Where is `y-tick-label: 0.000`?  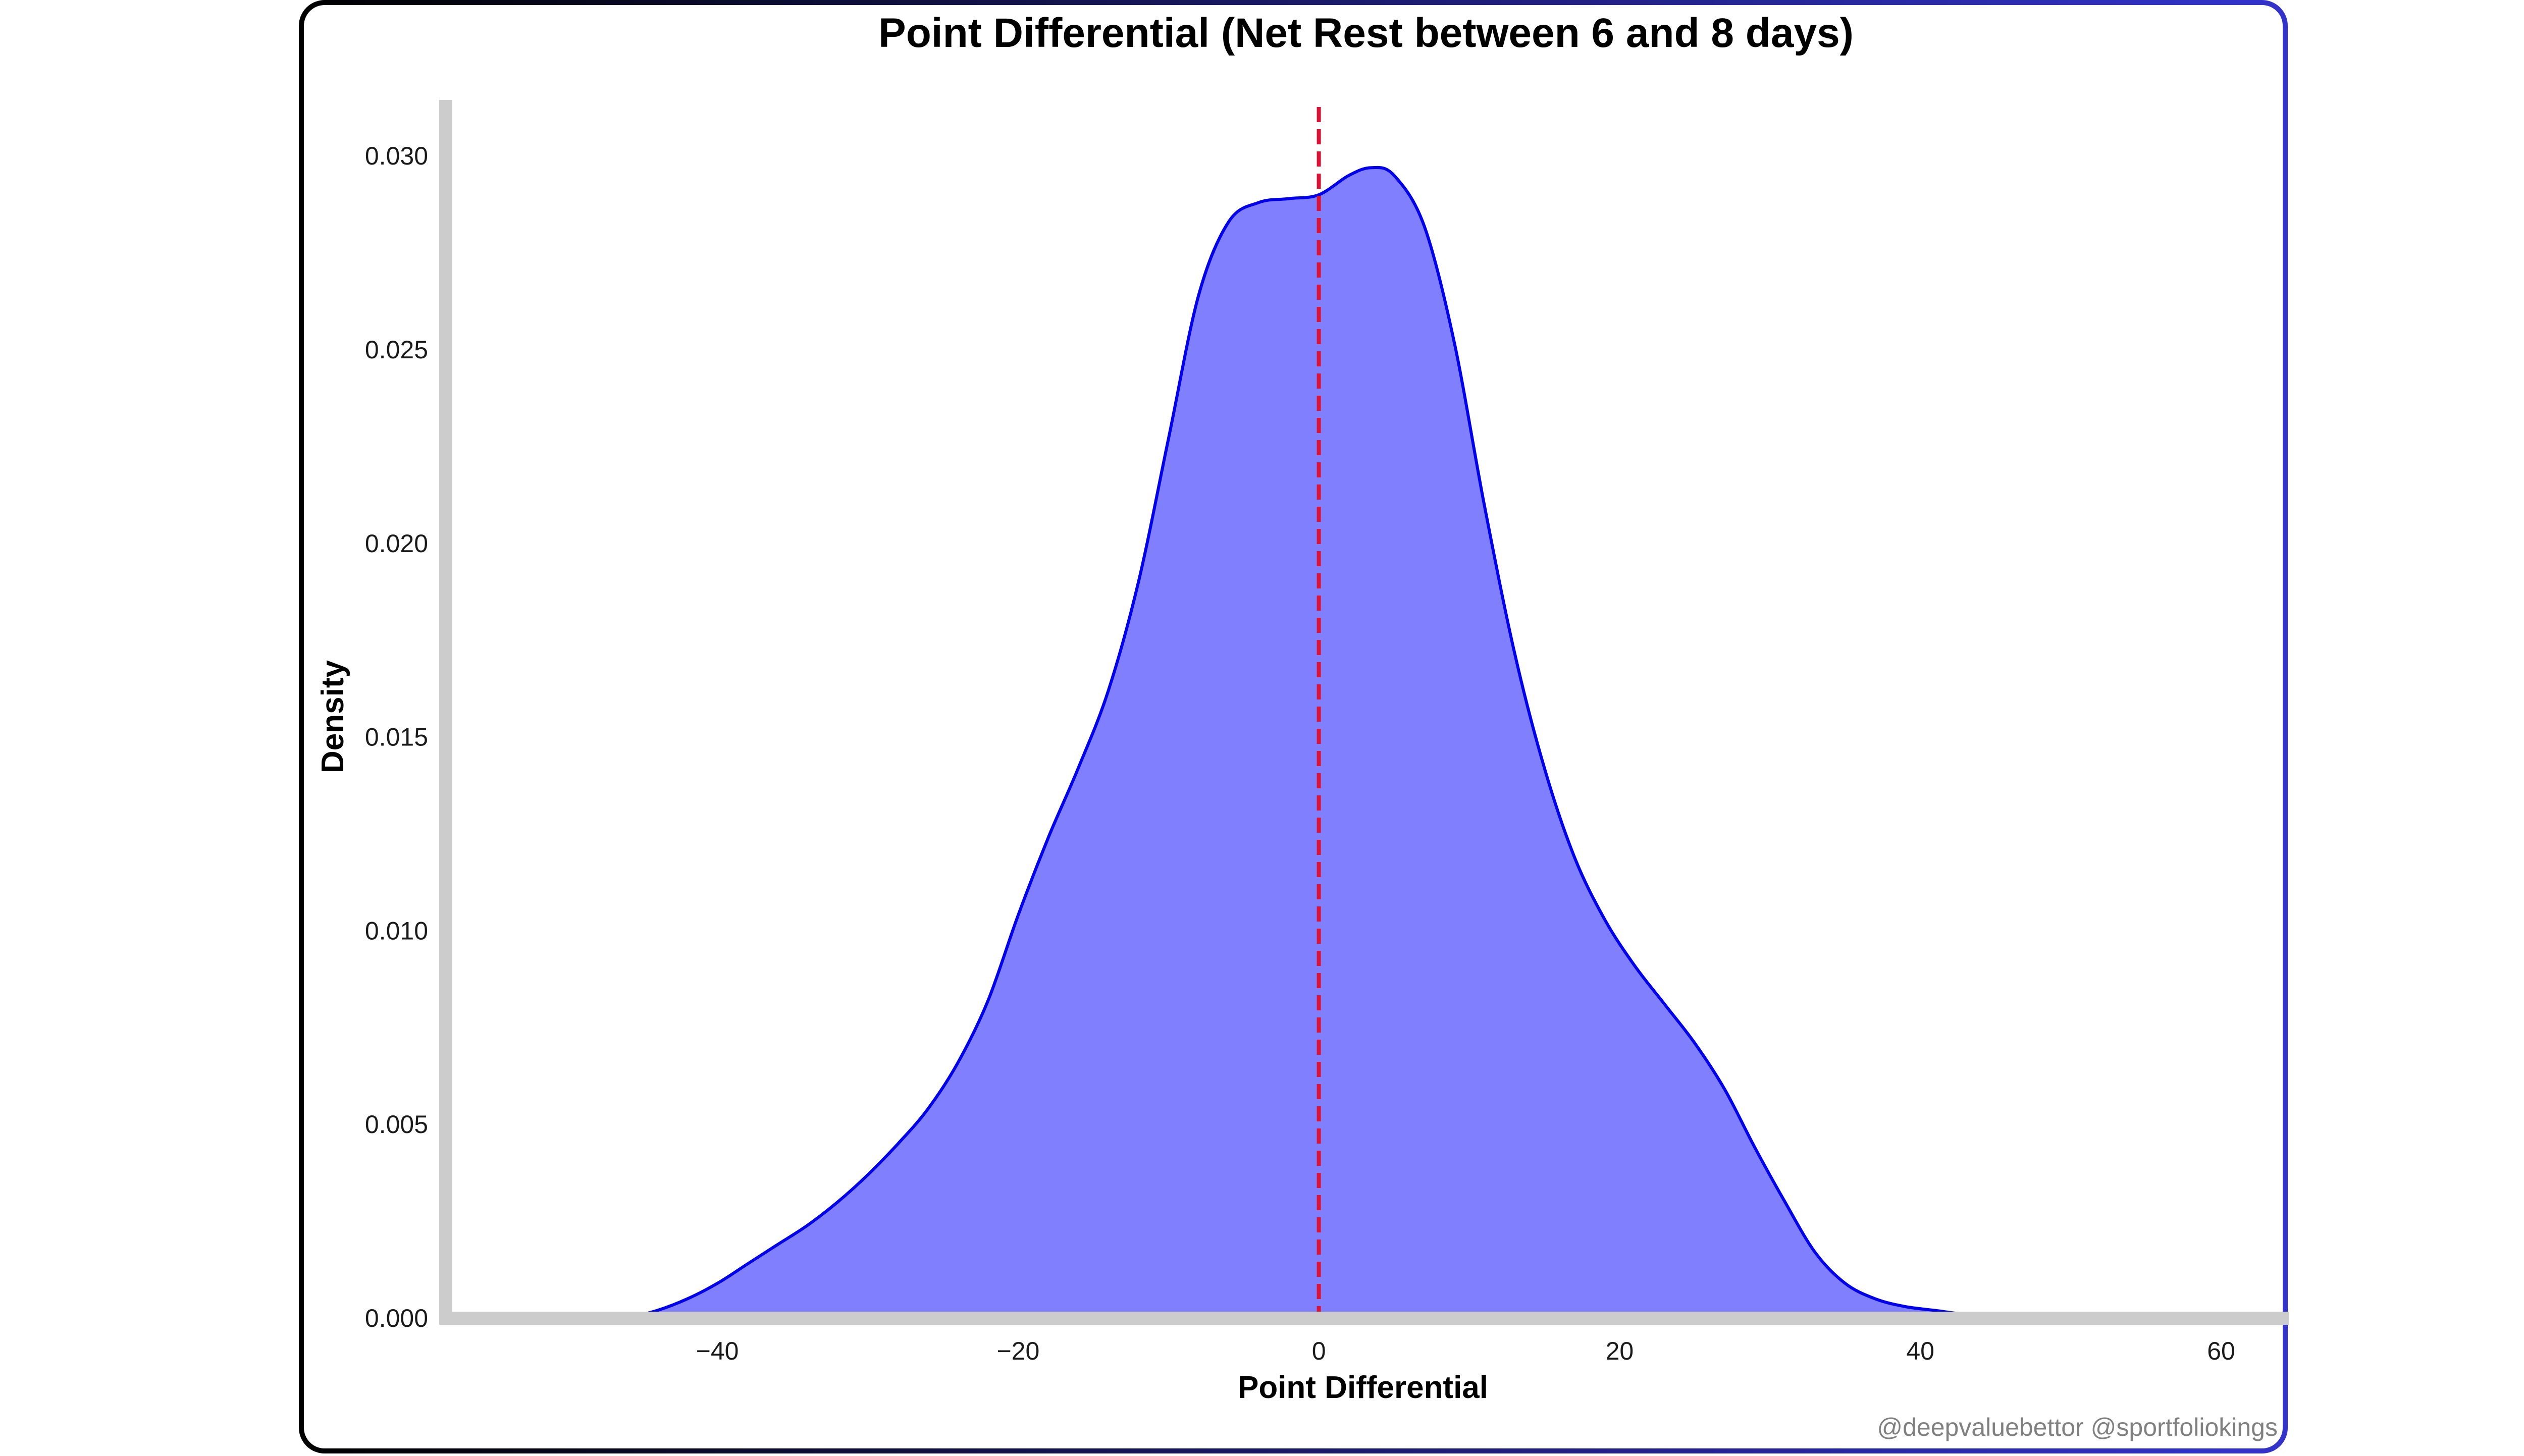
y-tick-label: 0.000 is located at coordinates (397, 1318).